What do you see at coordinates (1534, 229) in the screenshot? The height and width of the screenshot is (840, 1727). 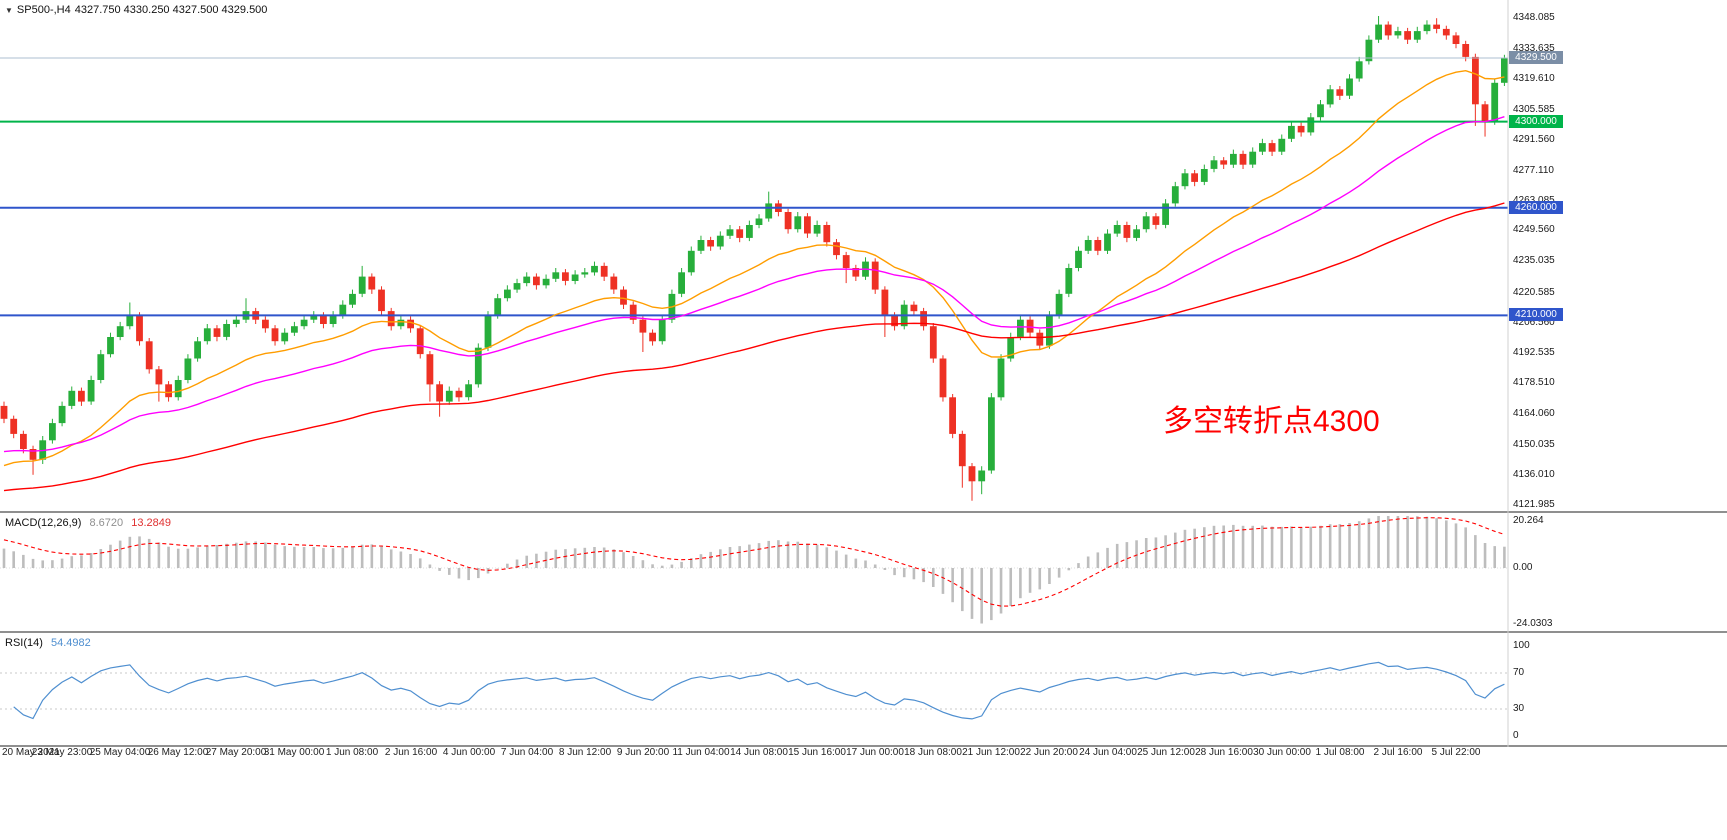 I see `price-scale-label: 4249.560` at bounding box center [1534, 229].